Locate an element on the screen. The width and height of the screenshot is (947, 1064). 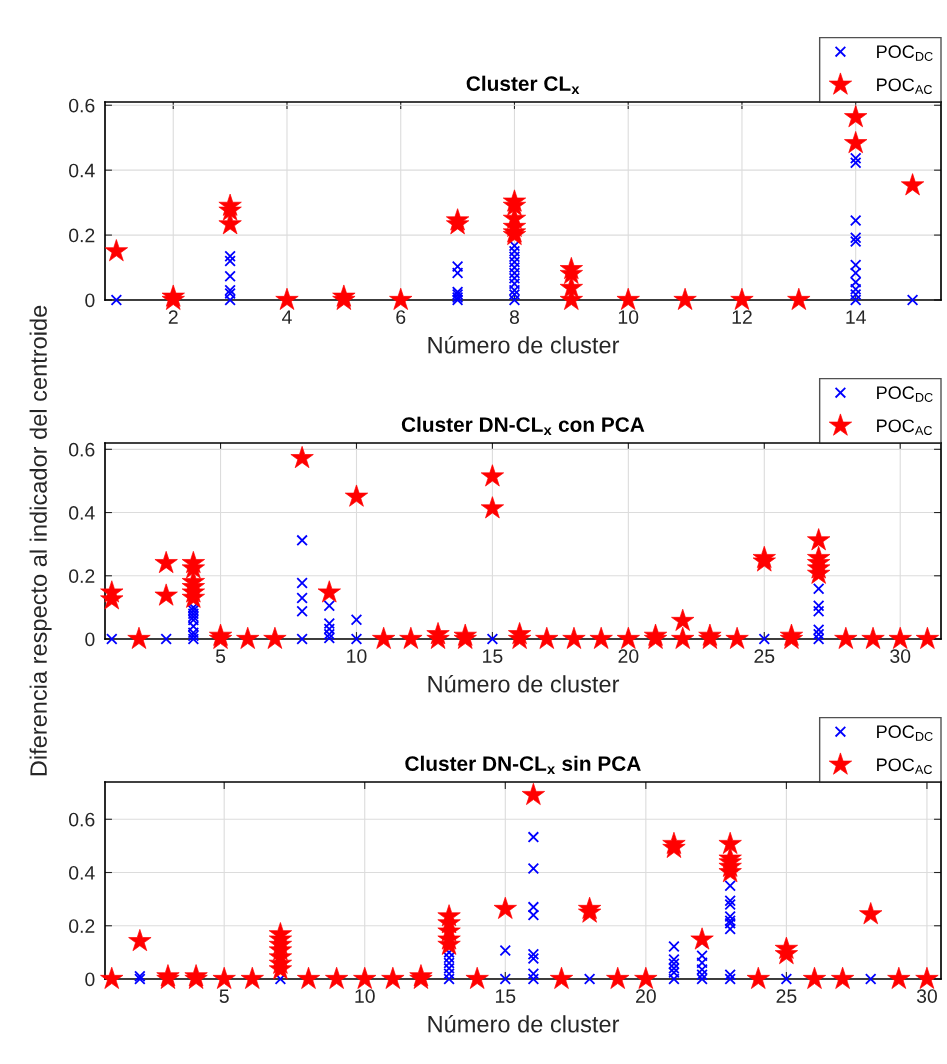
x-tick-label: 6 is located at coordinates (401, 317).